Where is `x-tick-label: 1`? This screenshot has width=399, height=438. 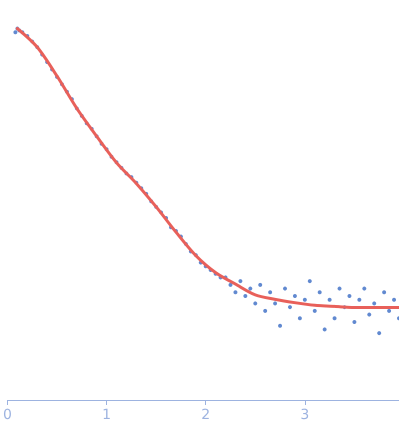
x-tick-label: 1 is located at coordinates (107, 415).